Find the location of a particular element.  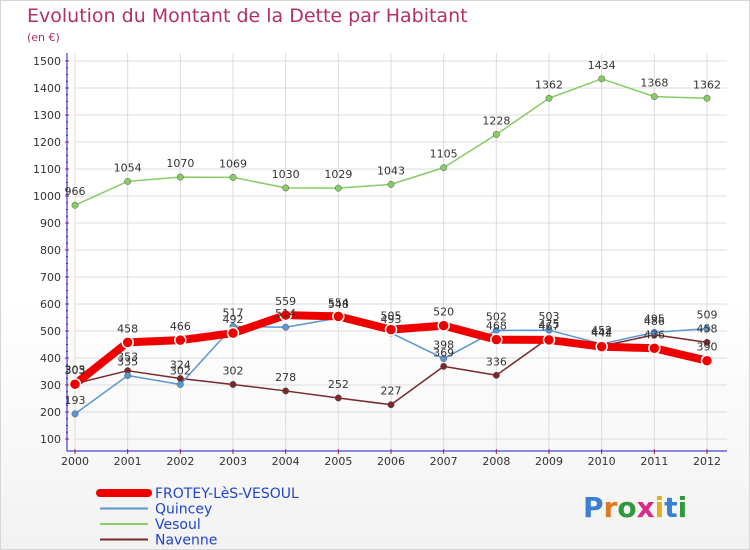

data-label: 227 is located at coordinates (391, 391).